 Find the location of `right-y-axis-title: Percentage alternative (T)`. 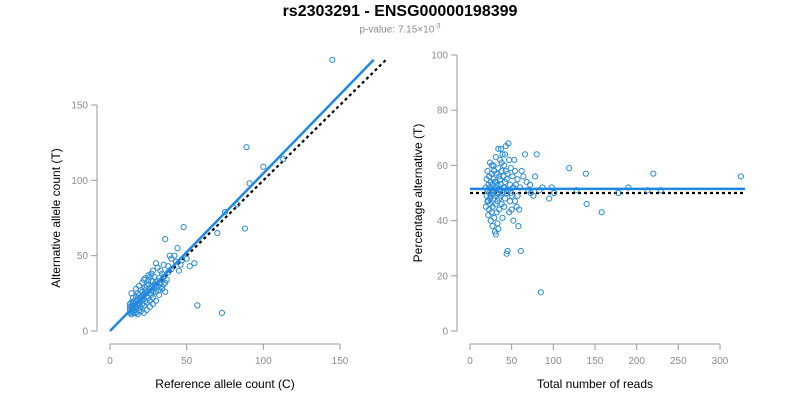

right-y-axis-title: Percentage alternative (T) is located at coordinates (418, 193).